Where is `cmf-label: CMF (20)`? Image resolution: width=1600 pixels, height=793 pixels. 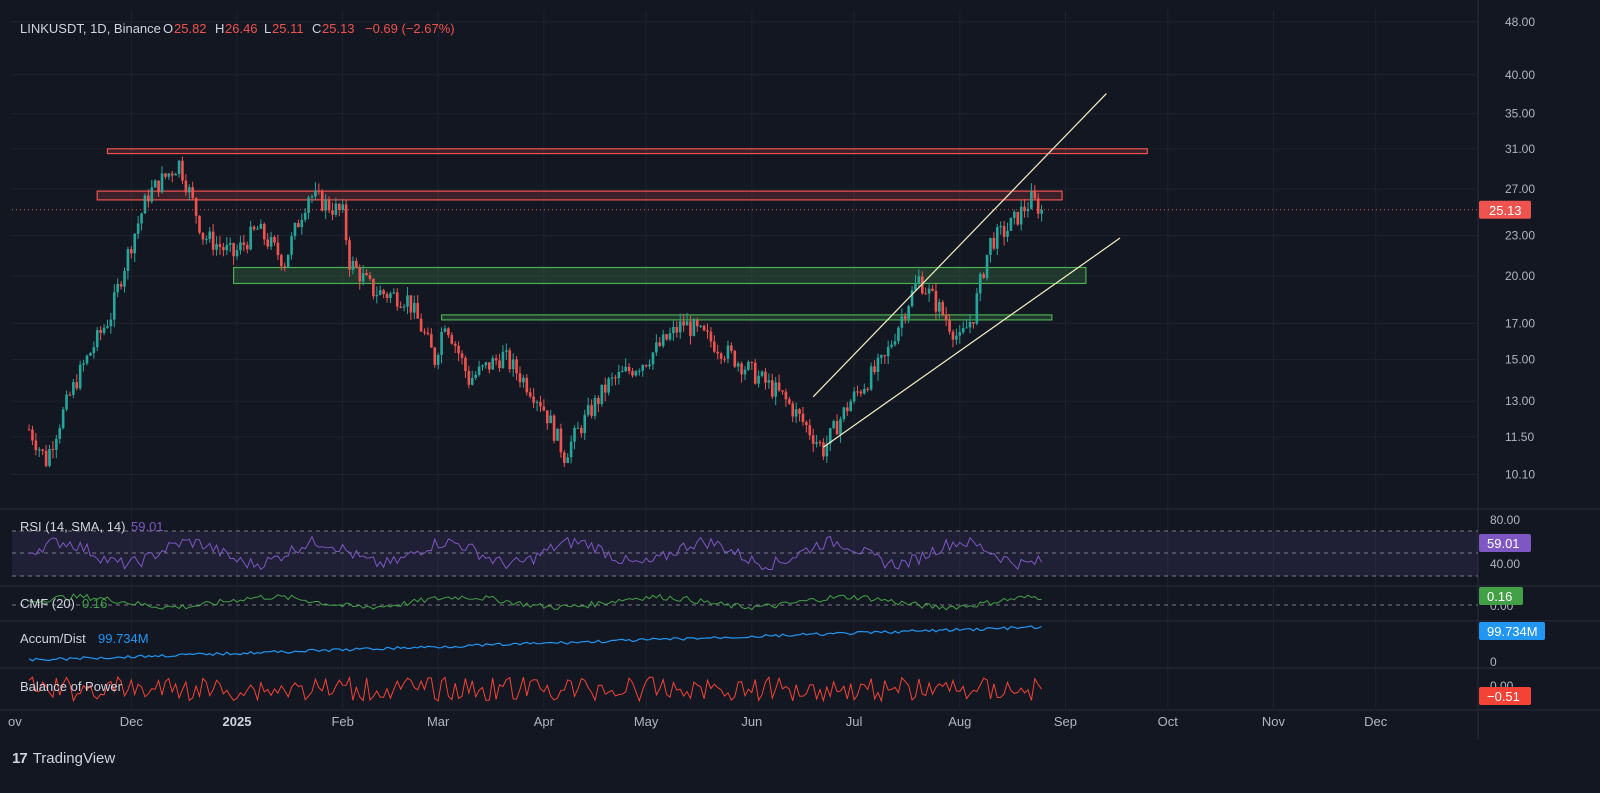
cmf-label: CMF (20) is located at coordinates (47, 603).